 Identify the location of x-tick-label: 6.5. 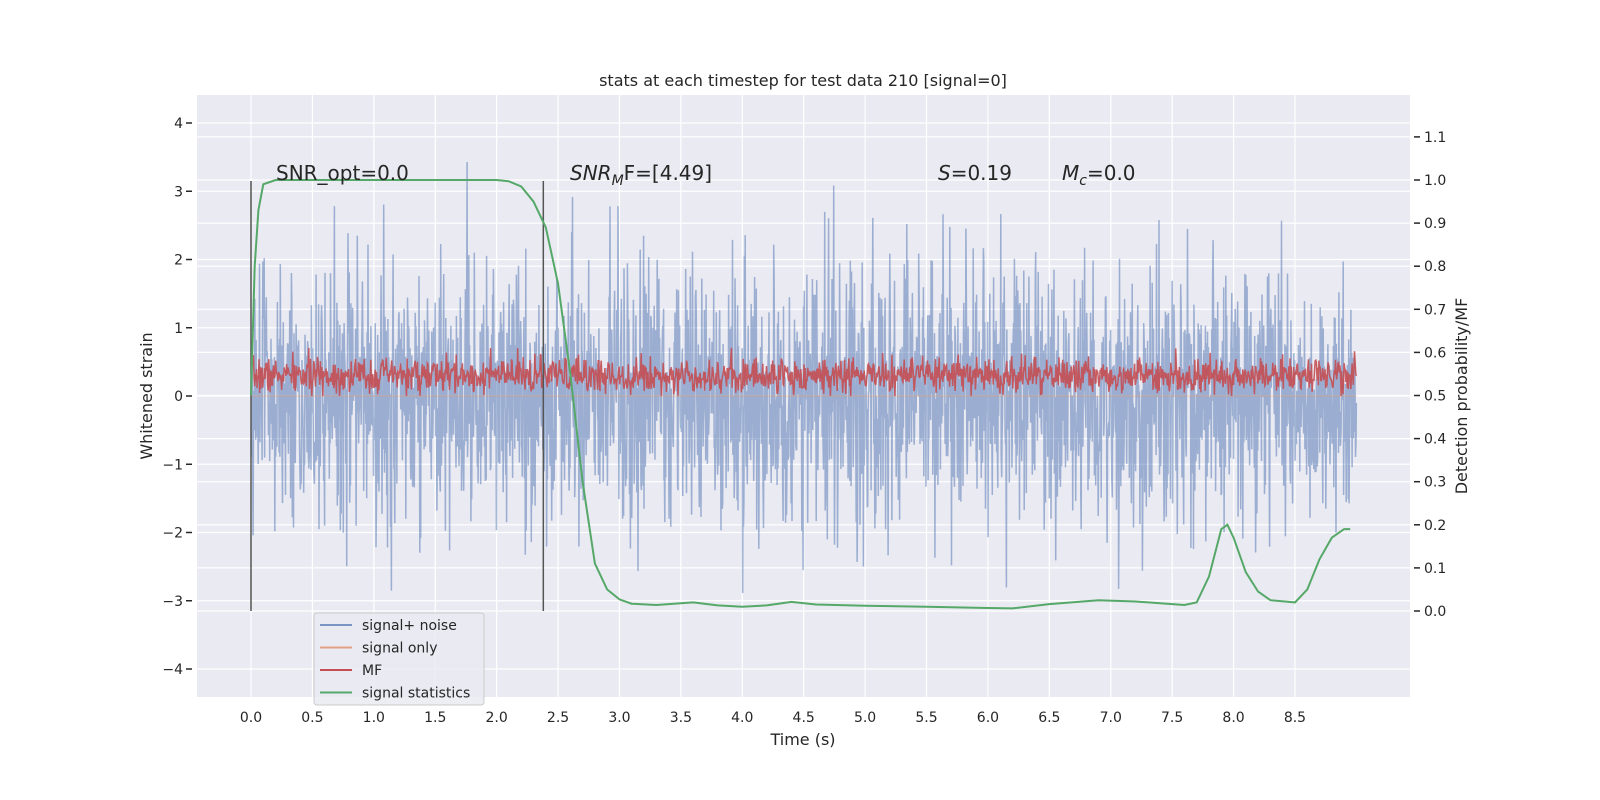
(1049, 718).